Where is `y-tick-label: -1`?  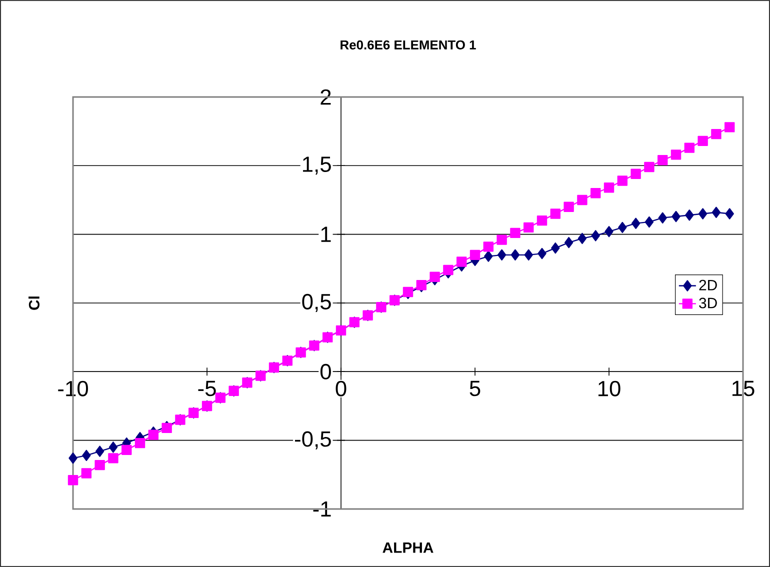
y-tick-label: -1 is located at coordinates (322, 509).